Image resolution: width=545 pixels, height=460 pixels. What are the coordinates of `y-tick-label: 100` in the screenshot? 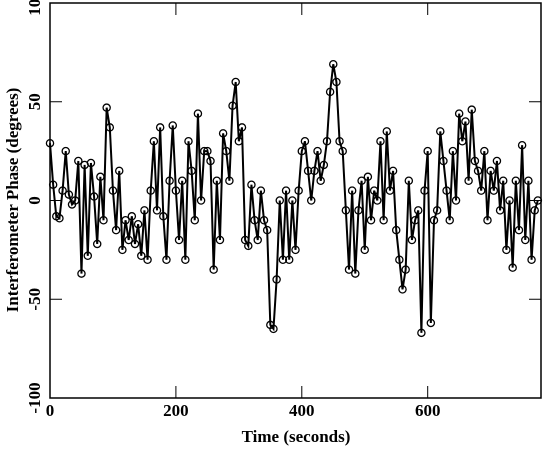 It's located at (34, 8).